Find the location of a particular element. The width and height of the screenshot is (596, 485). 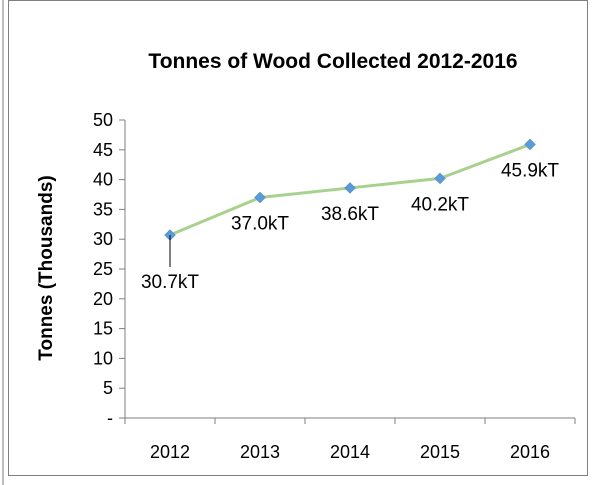

x-tick-label: 2015 is located at coordinates (440, 452).